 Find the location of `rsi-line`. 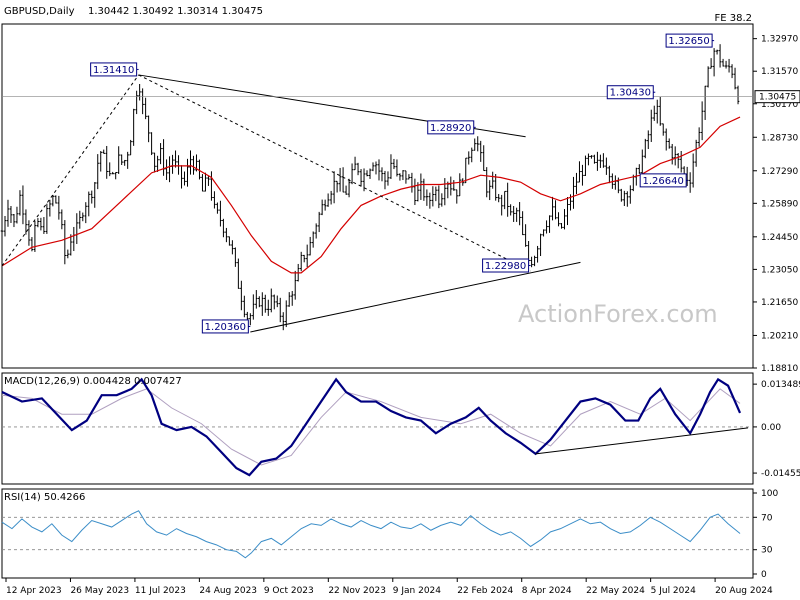

rsi-line is located at coordinates (371, 534).